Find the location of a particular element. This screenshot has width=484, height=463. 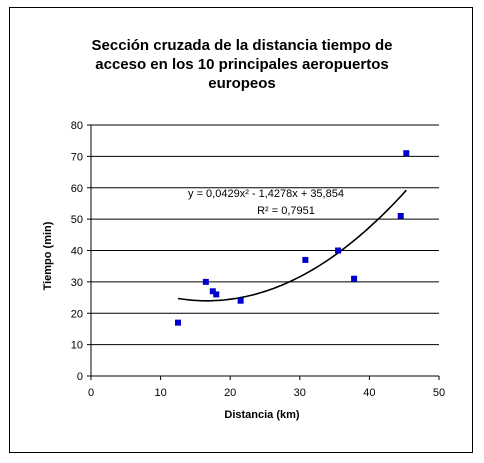

trendline-equation: y = 0,0429x² - 1,4278x + 35,854 is located at coordinates (266, 194).